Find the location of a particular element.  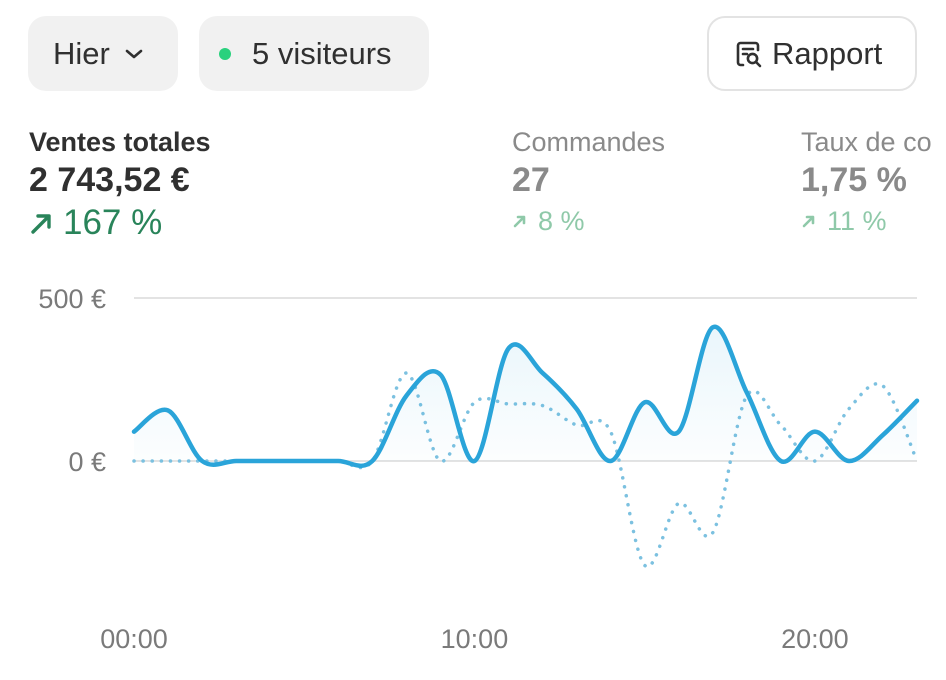

live-visitors-button: 5 visiteurs is located at coordinates (314, 53).